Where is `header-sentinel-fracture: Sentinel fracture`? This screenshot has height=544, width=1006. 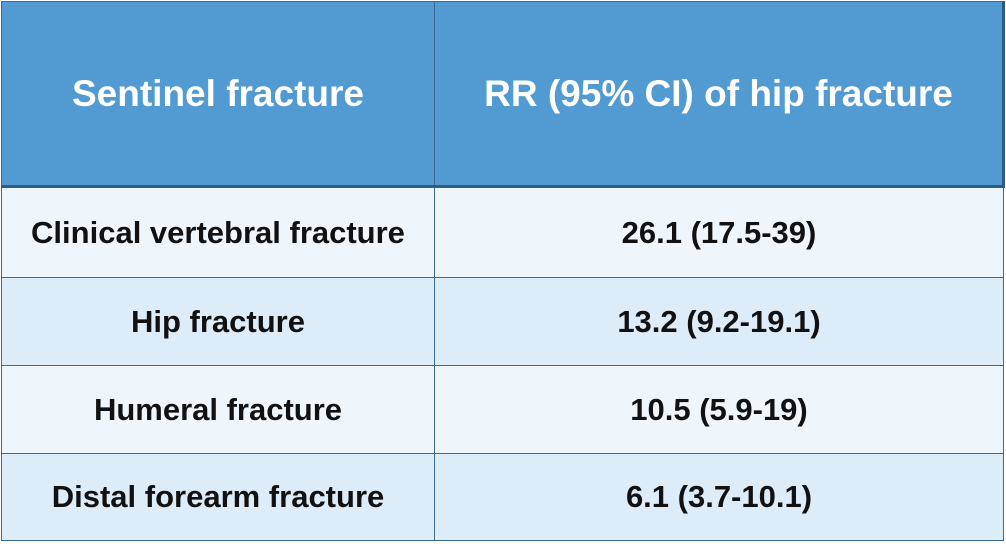
header-sentinel-fracture: Sentinel fracture is located at coordinates (218, 94).